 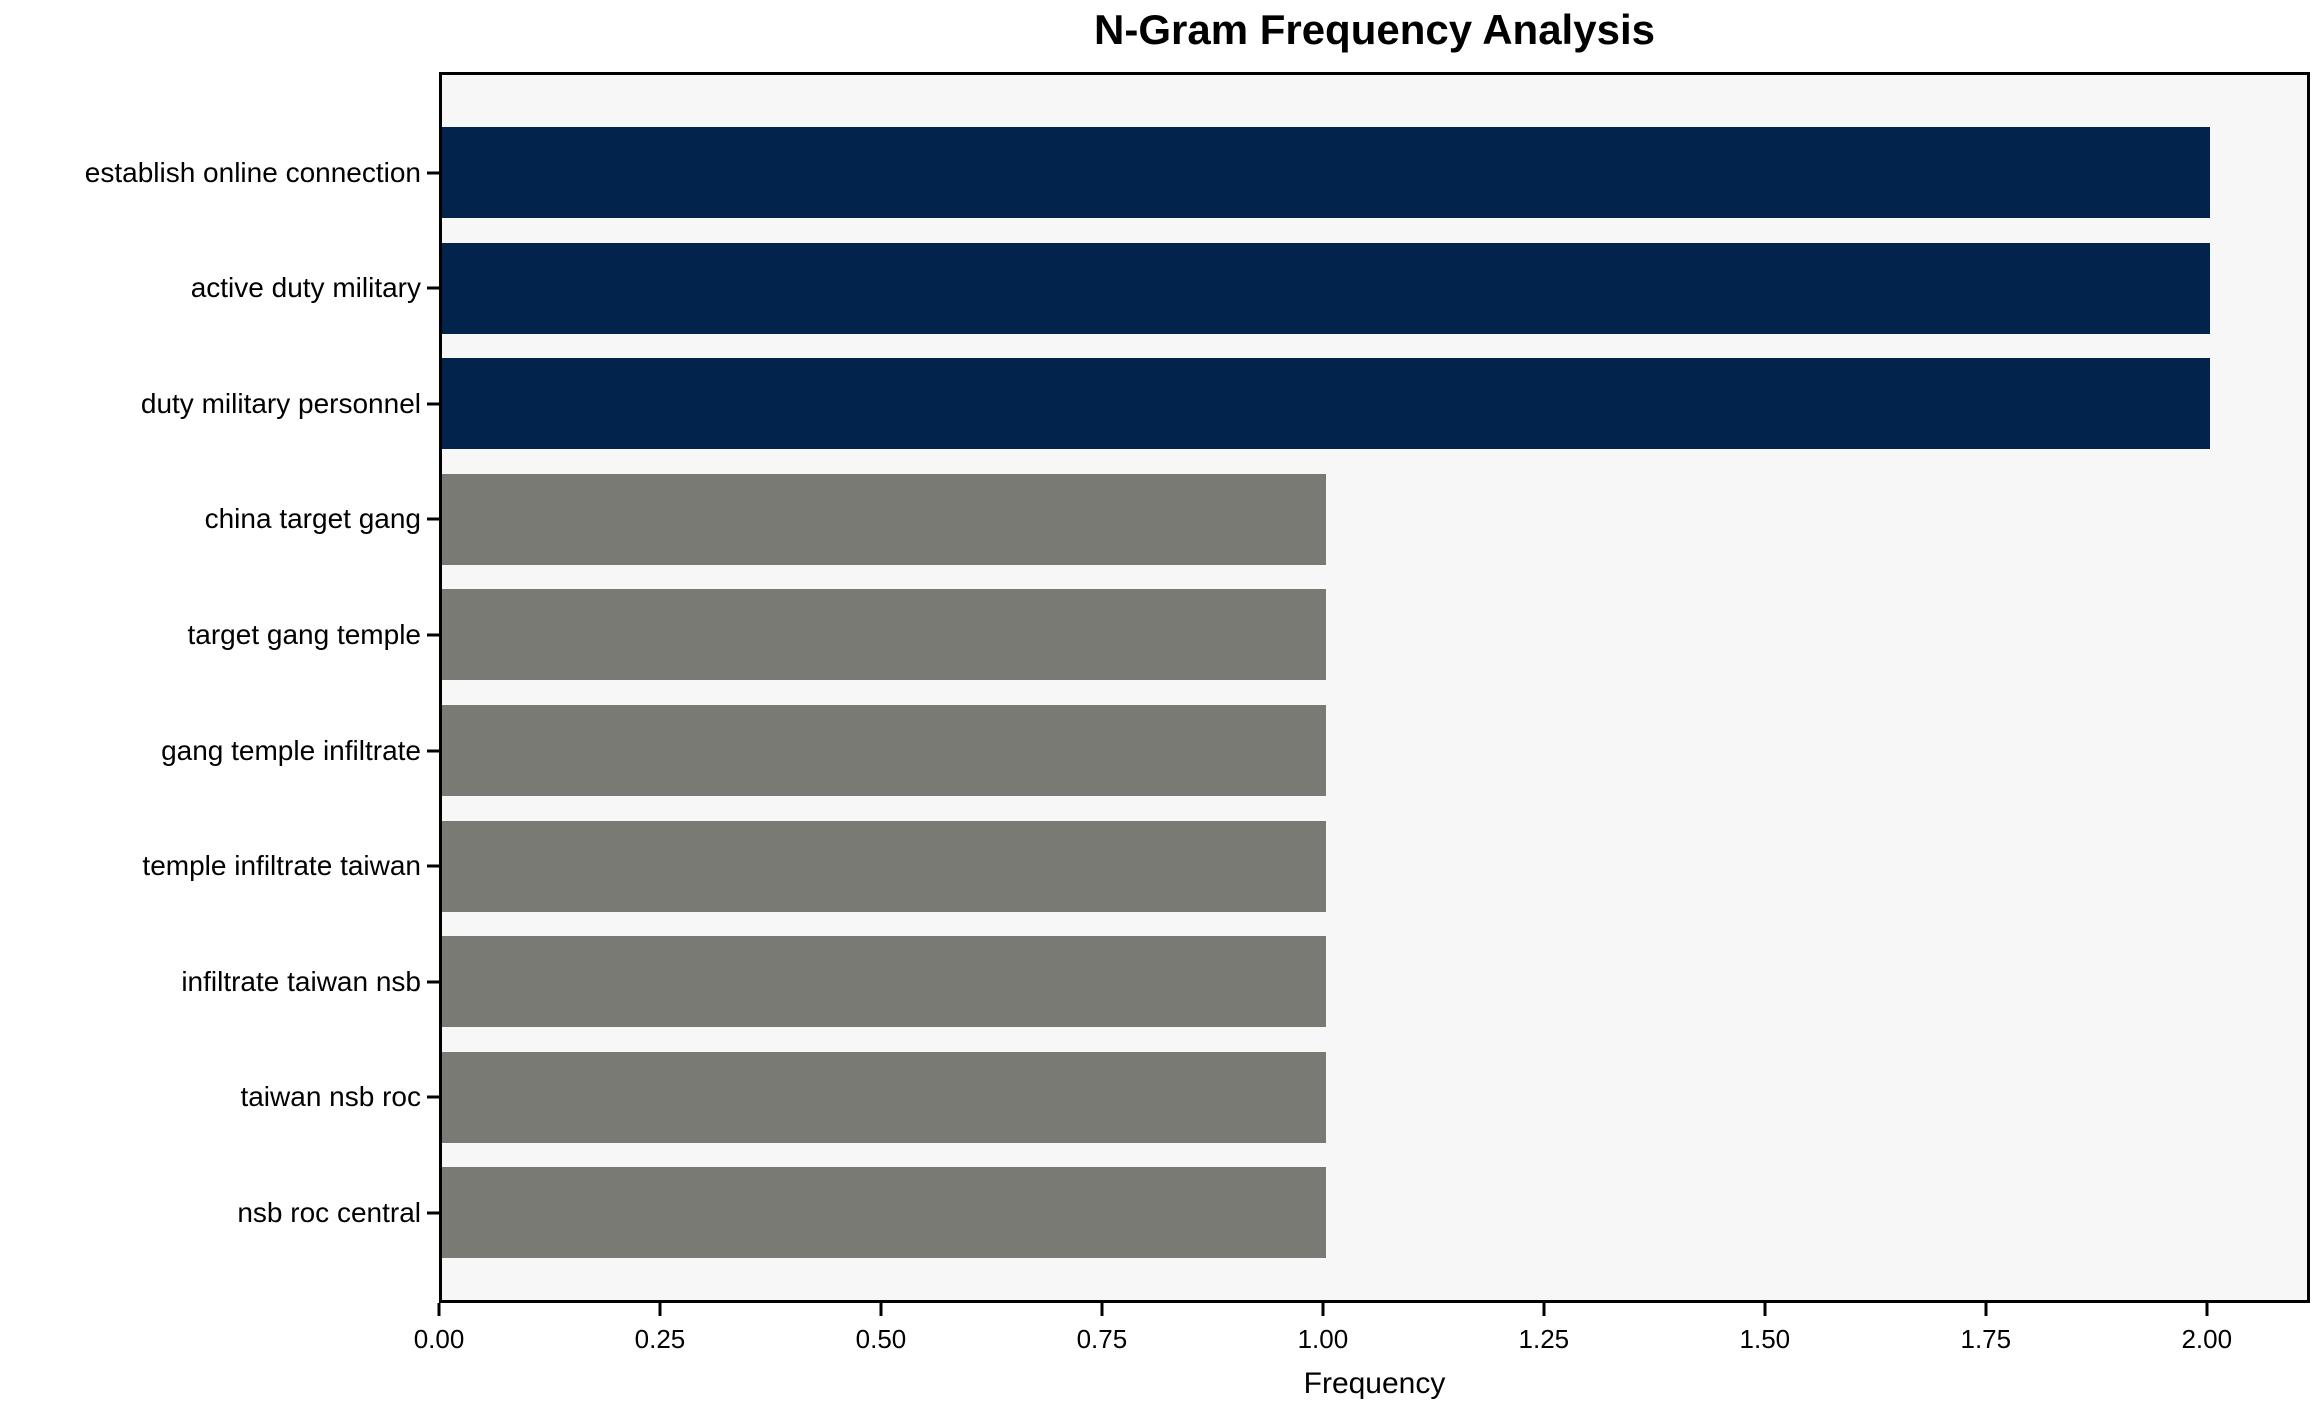 I want to click on x-tick-label-4: 1.00, so click(x=1323, y=1339).